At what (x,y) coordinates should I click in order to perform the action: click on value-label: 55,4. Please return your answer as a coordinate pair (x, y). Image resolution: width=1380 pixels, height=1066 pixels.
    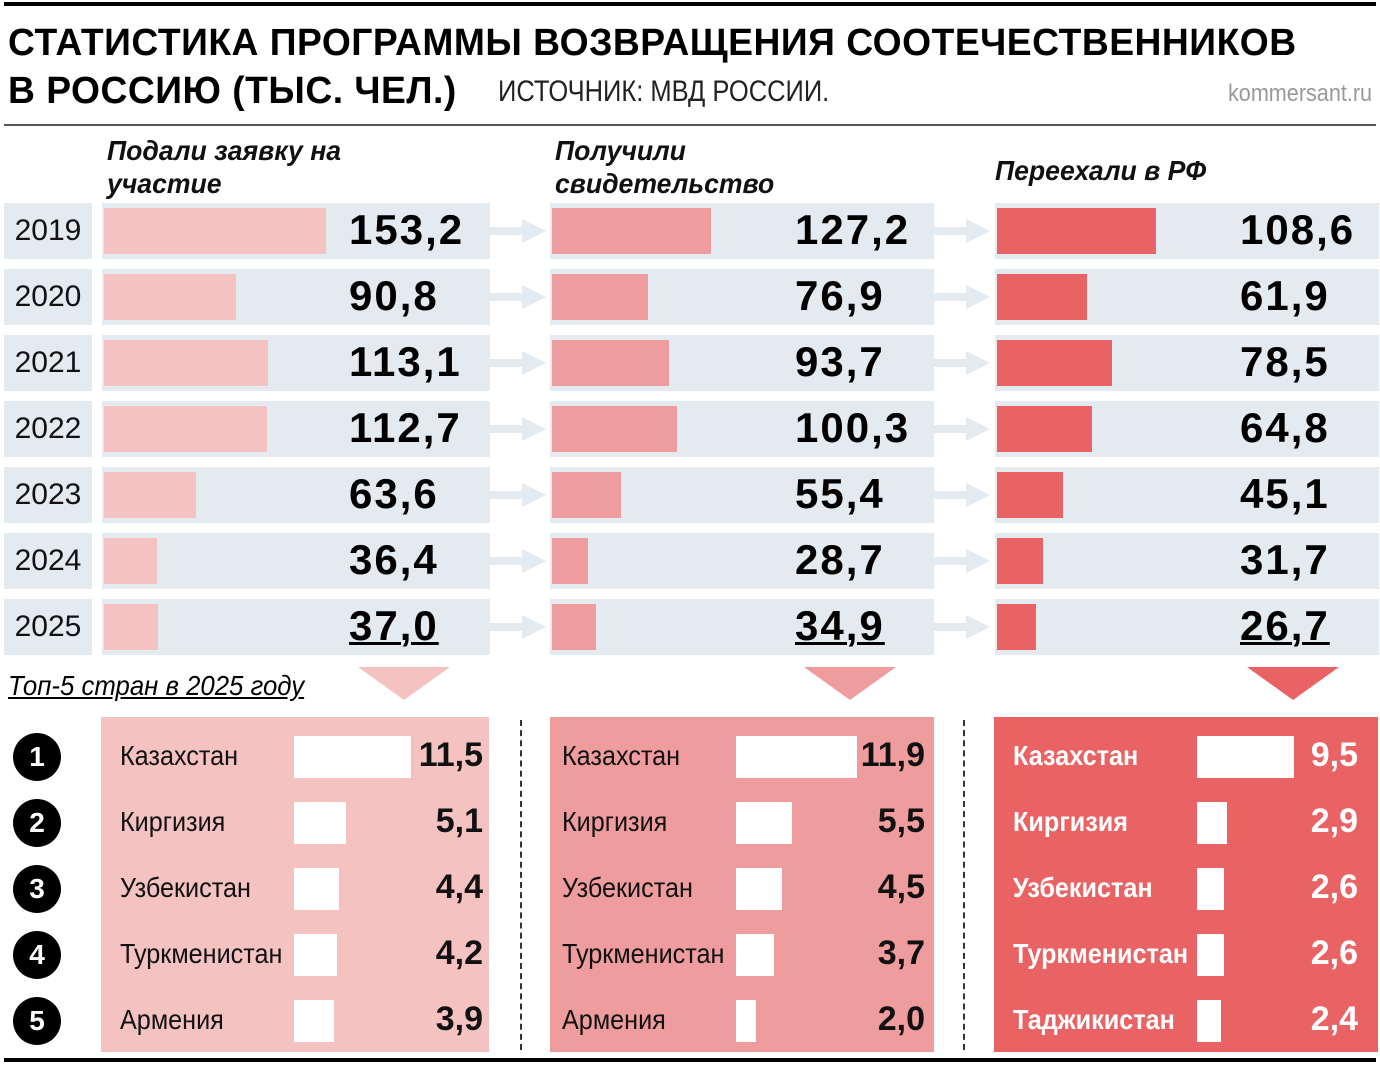
    Looking at the image, I should click on (840, 493).